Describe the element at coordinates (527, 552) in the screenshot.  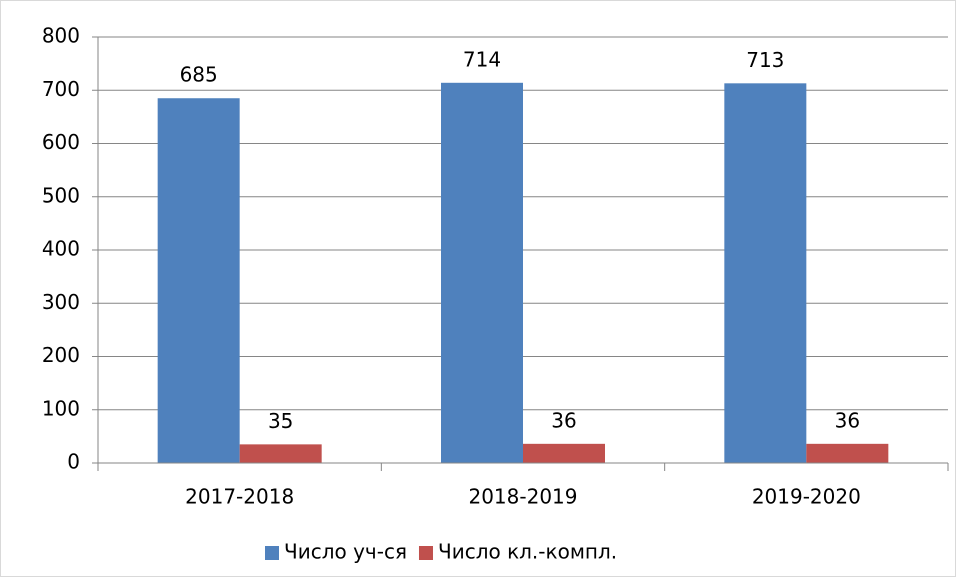
I see `legend-label: Число кл.-компл.` at that location.